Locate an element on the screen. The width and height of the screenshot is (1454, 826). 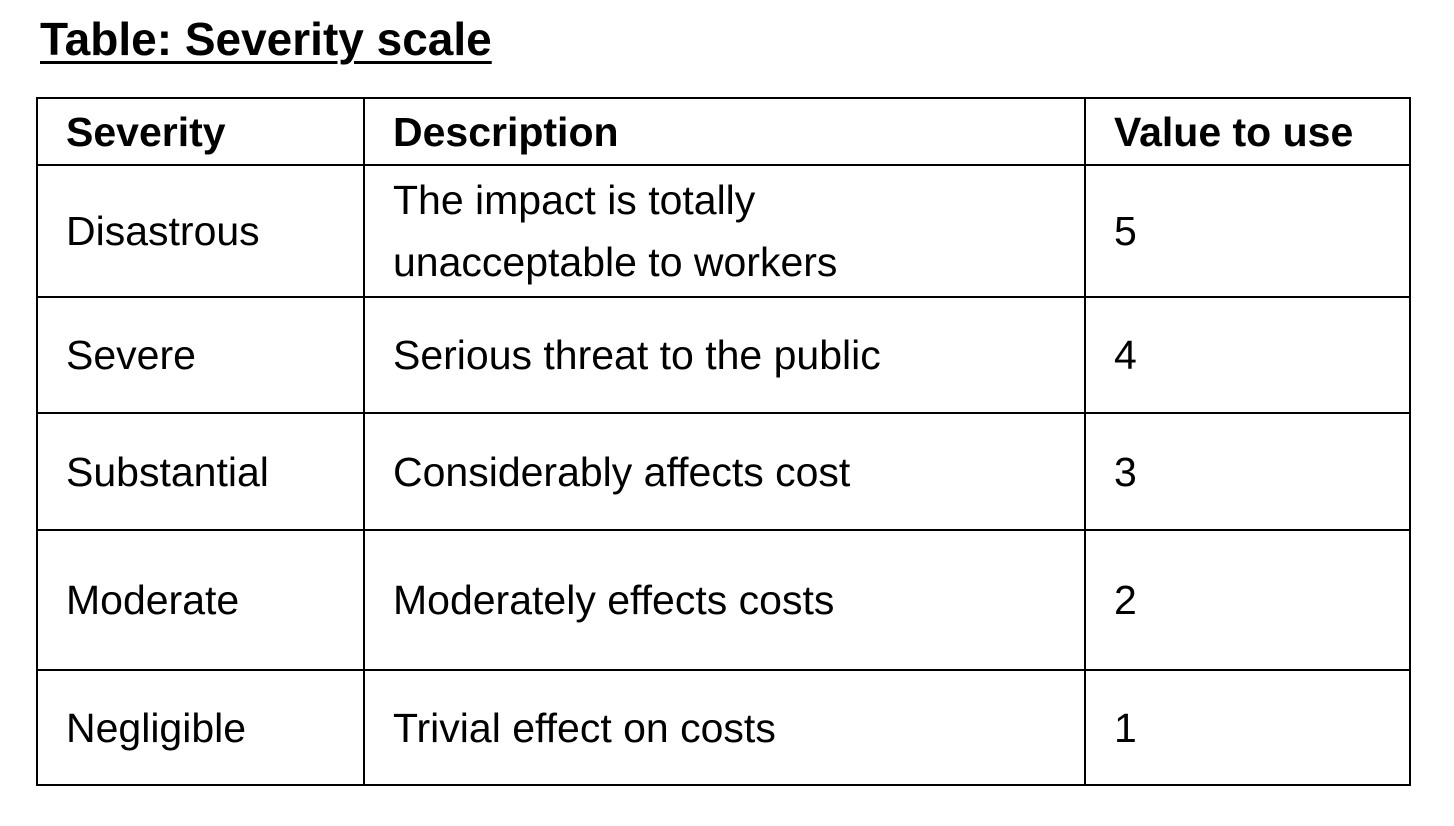
severity-cell: Severe is located at coordinates (200, 355).